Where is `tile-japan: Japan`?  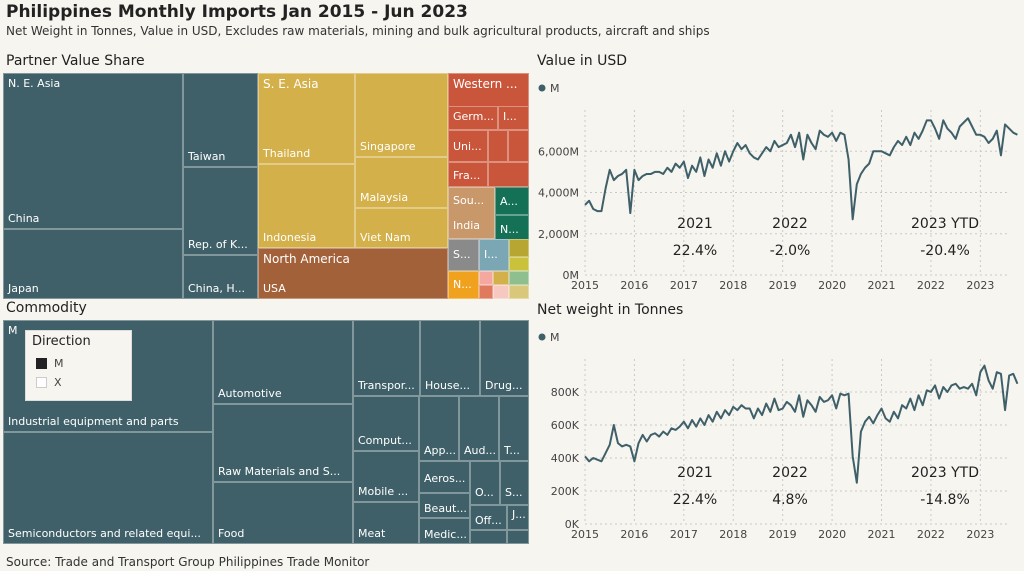 tile-japan: Japan is located at coordinates (93, 264).